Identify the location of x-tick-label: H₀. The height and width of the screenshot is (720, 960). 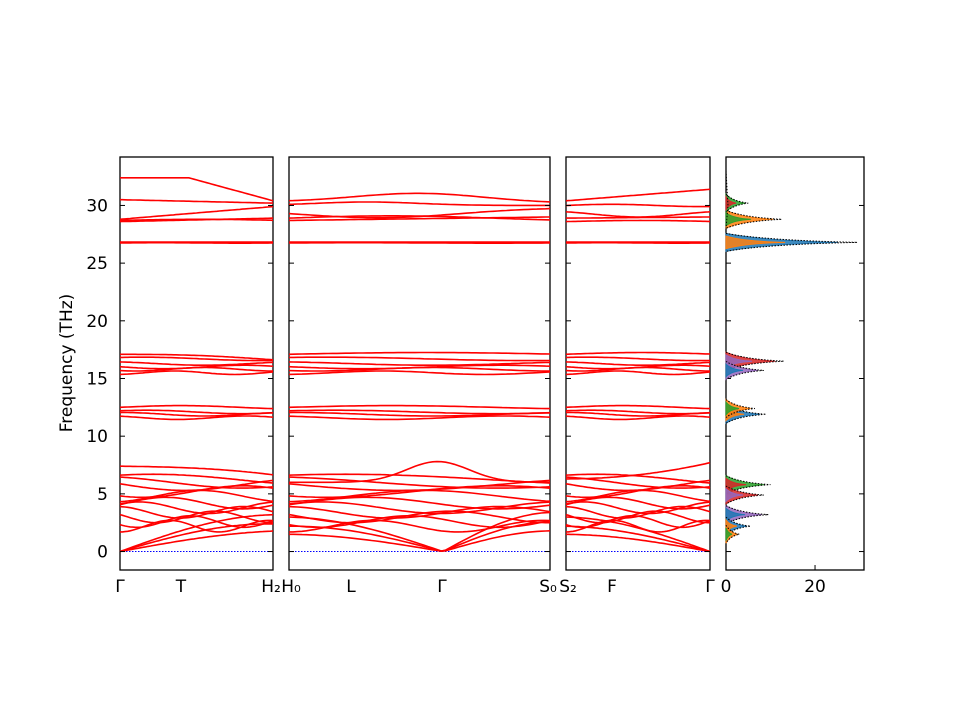
(291, 587).